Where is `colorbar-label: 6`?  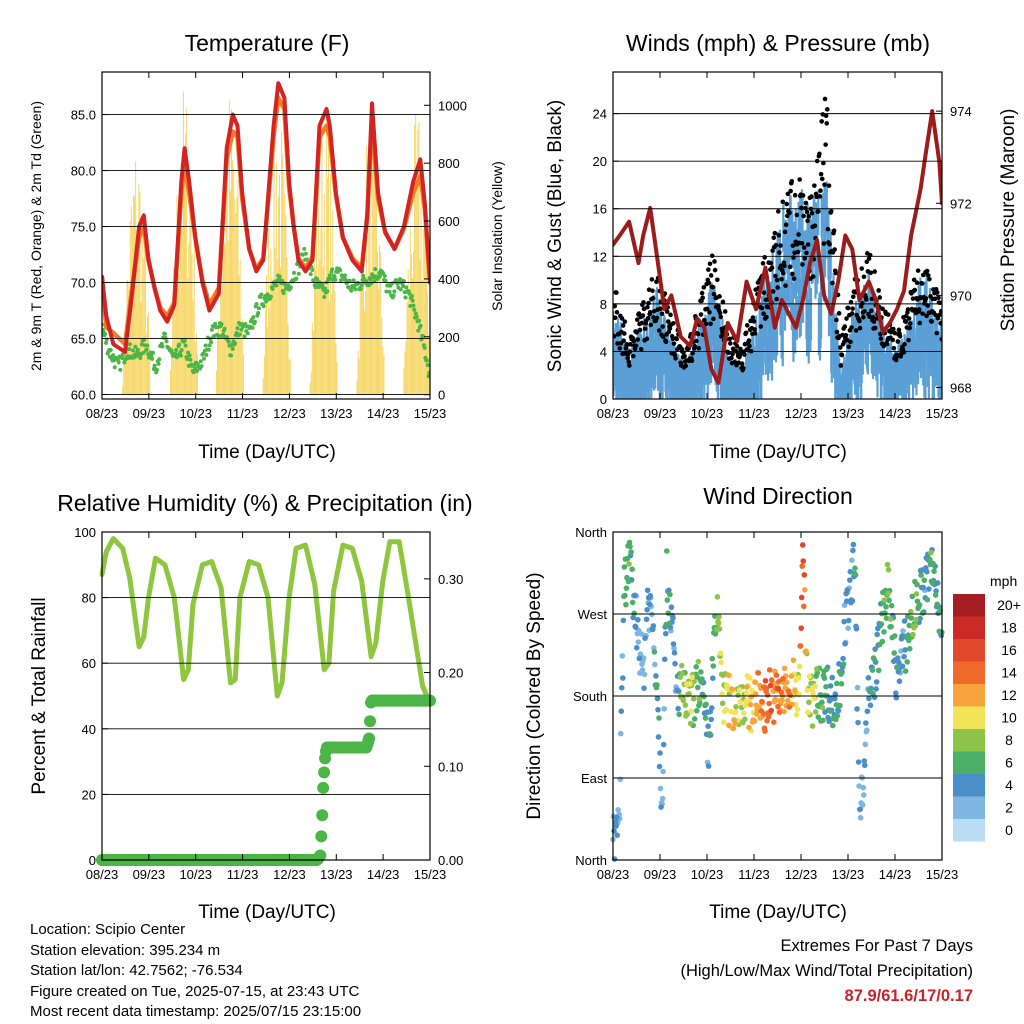
colorbar-label: 6 is located at coordinates (1009, 763).